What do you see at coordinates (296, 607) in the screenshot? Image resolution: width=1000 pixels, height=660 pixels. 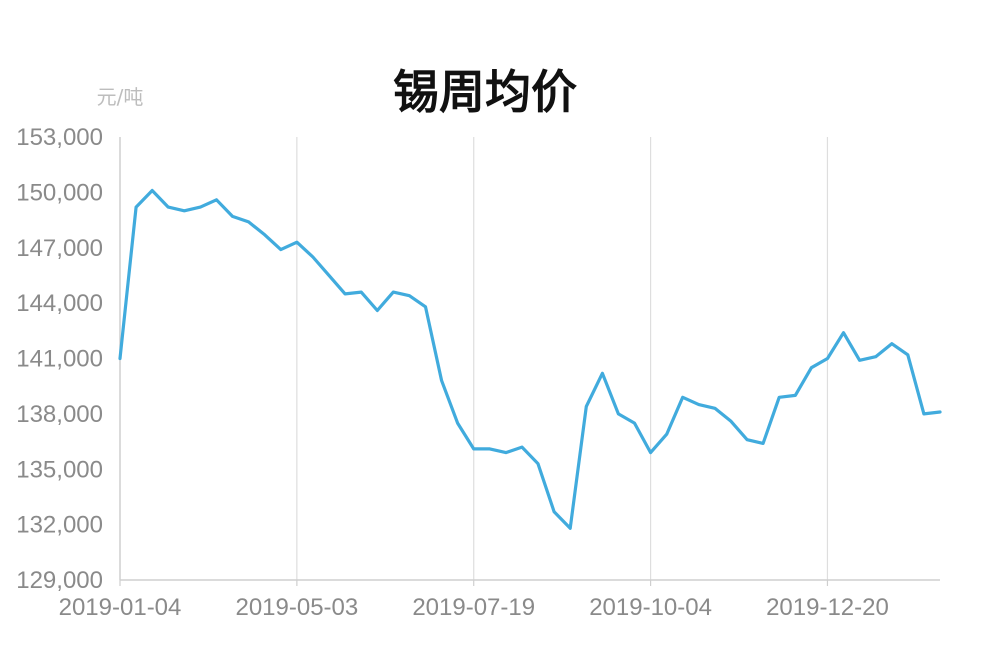 I see `x-tick-label: 2019-05-03` at bounding box center [296, 607].